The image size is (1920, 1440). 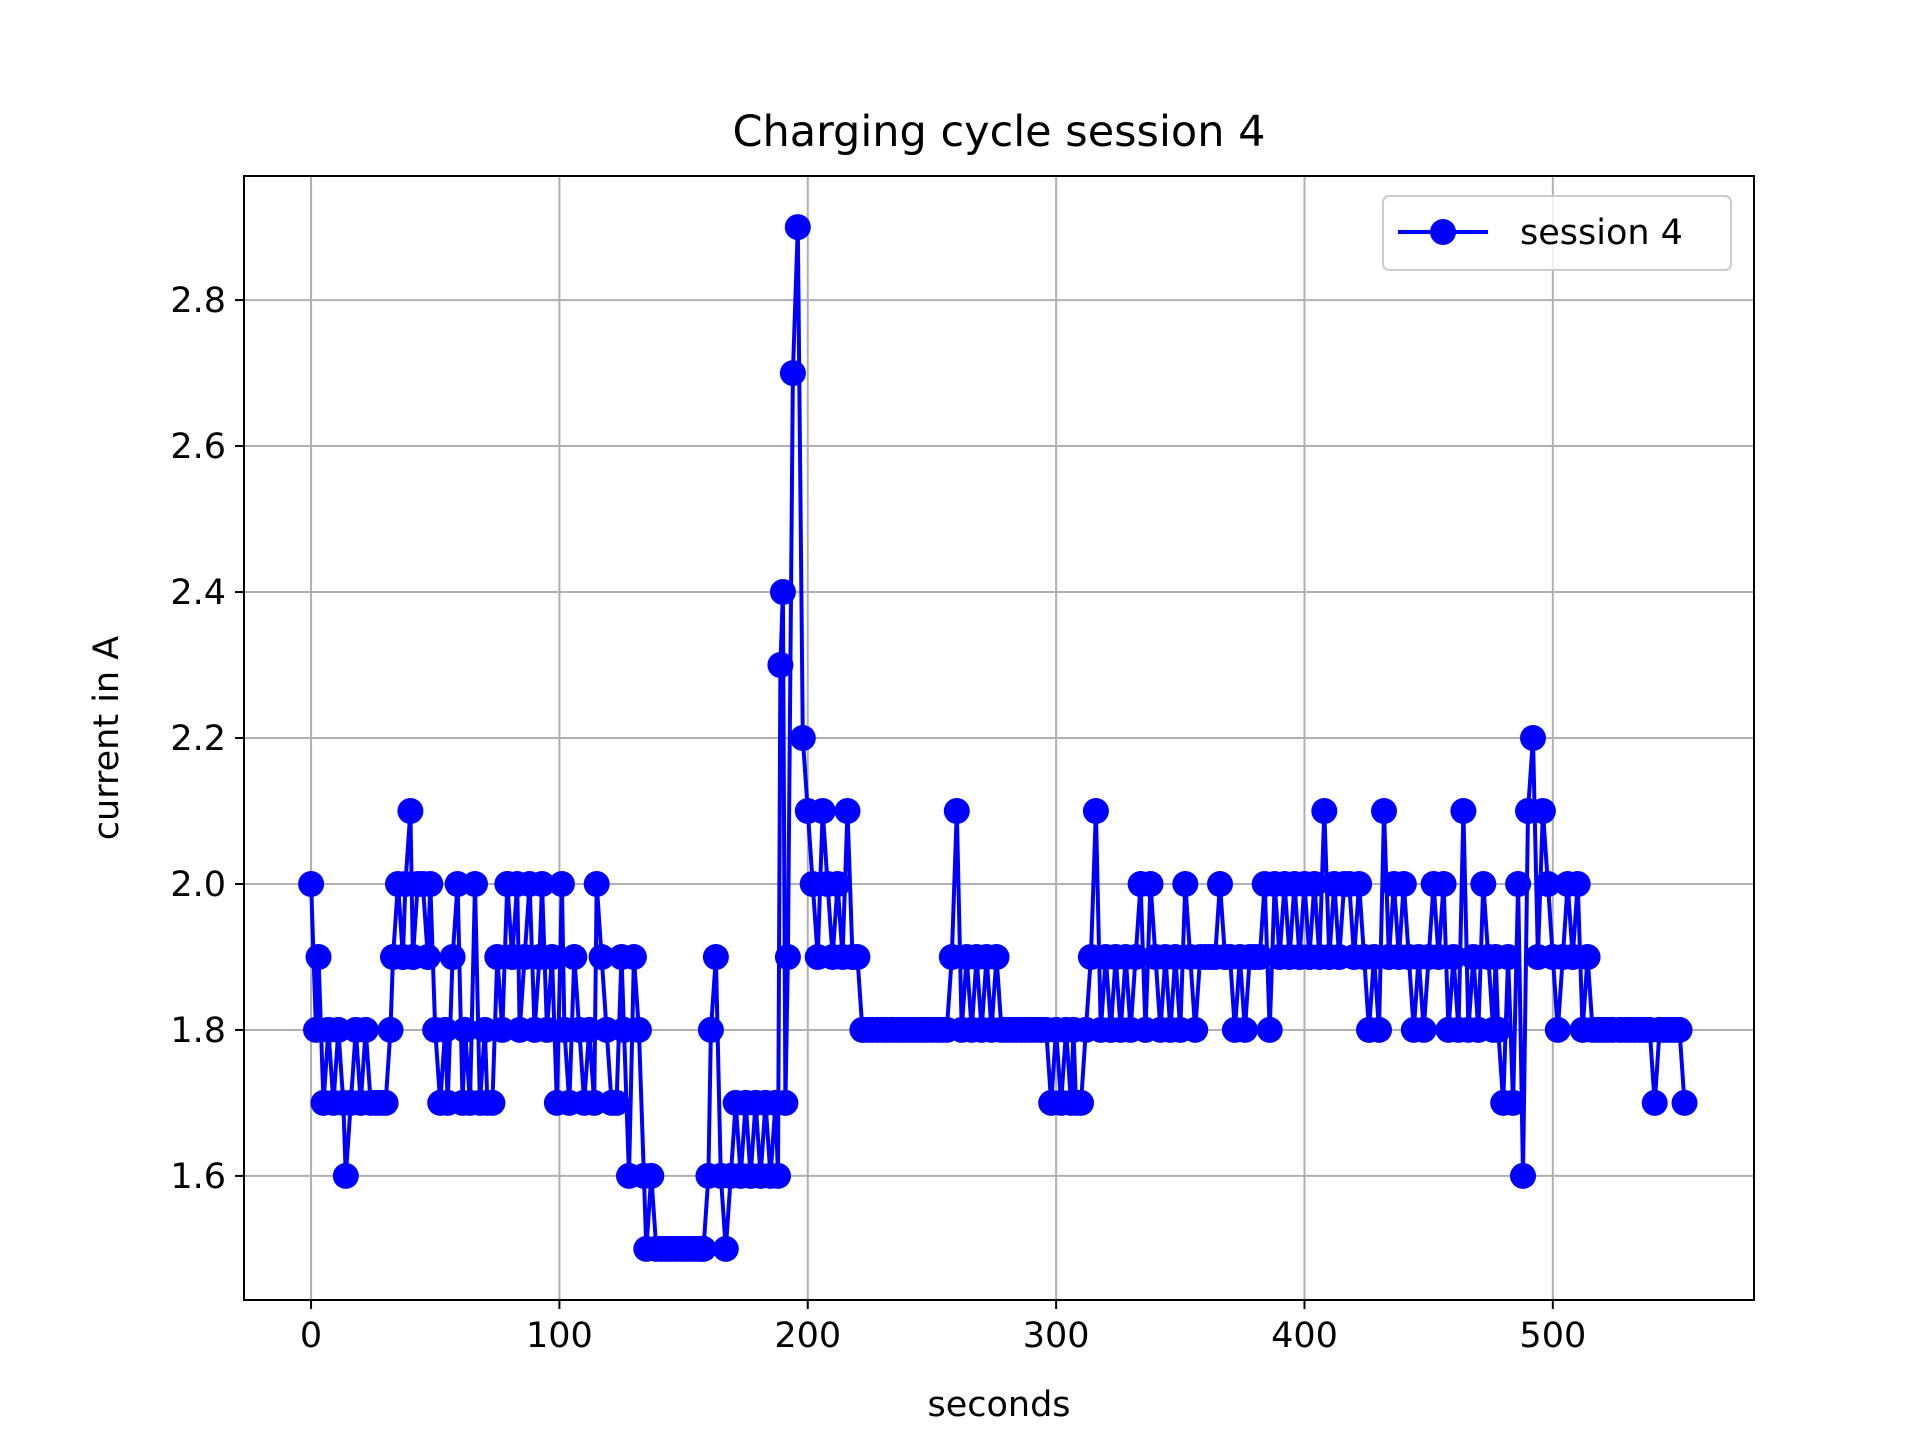 I want to click on y-tick-label: 2.4, so click(x=198, y=593).